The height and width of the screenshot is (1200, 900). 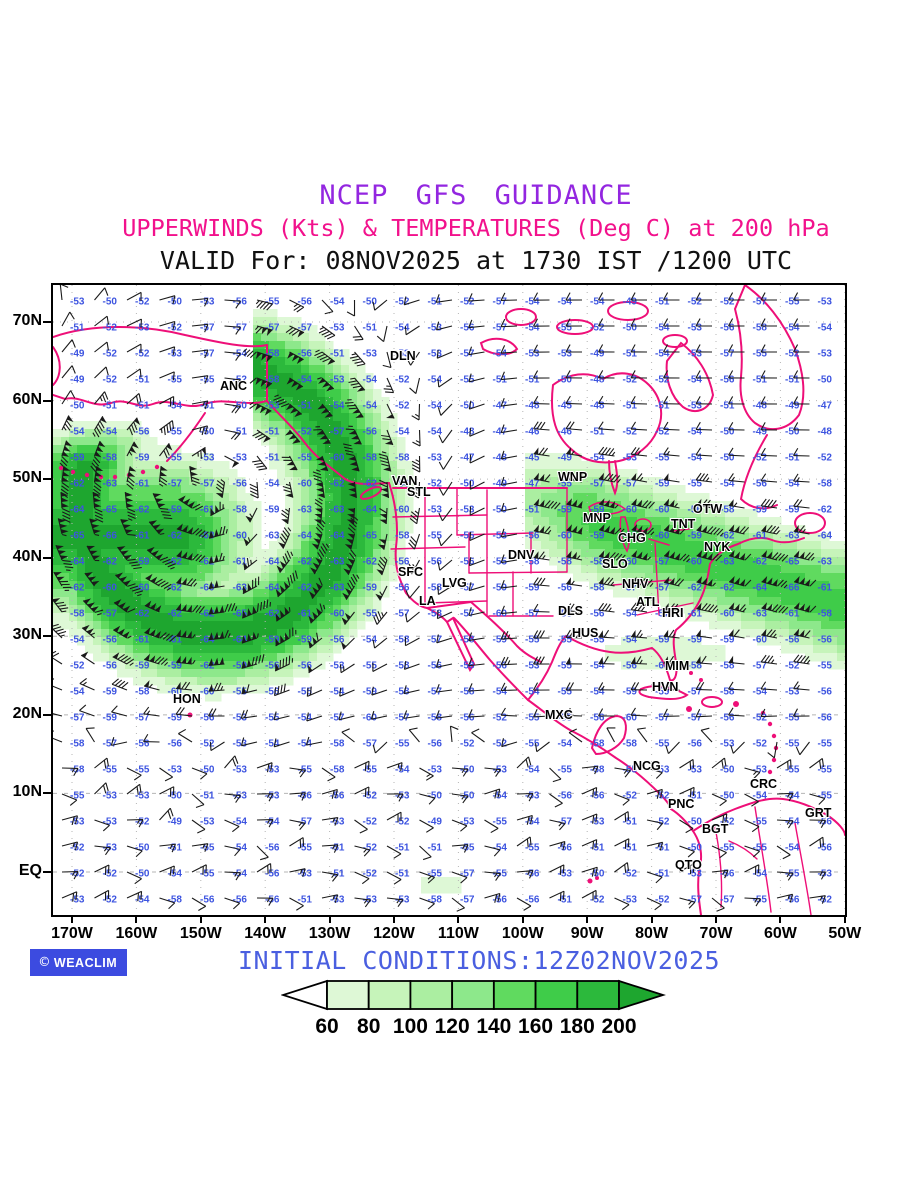 What do you see at coordinates (532, 458) in the screenshot?
I see `temp-value: -45` at bounding box center [532, 458].